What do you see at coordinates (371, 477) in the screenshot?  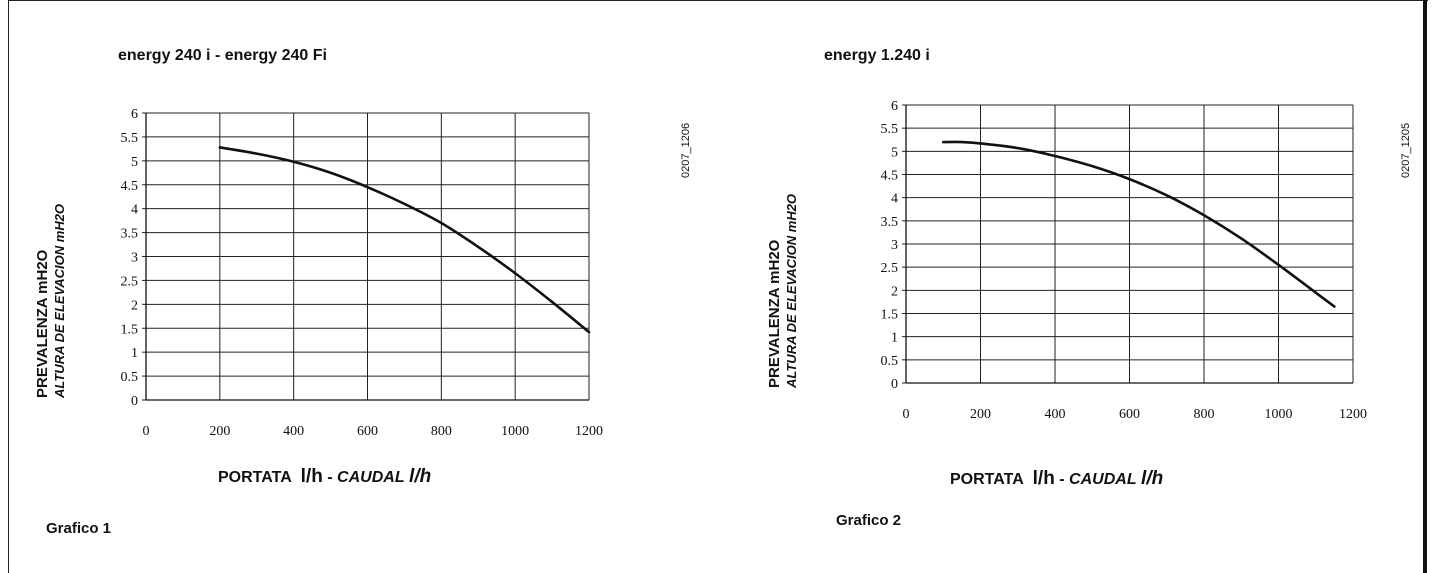 I see `chart-1-xlabel-alt: CAUDAL` at bounding box center [371, 477].